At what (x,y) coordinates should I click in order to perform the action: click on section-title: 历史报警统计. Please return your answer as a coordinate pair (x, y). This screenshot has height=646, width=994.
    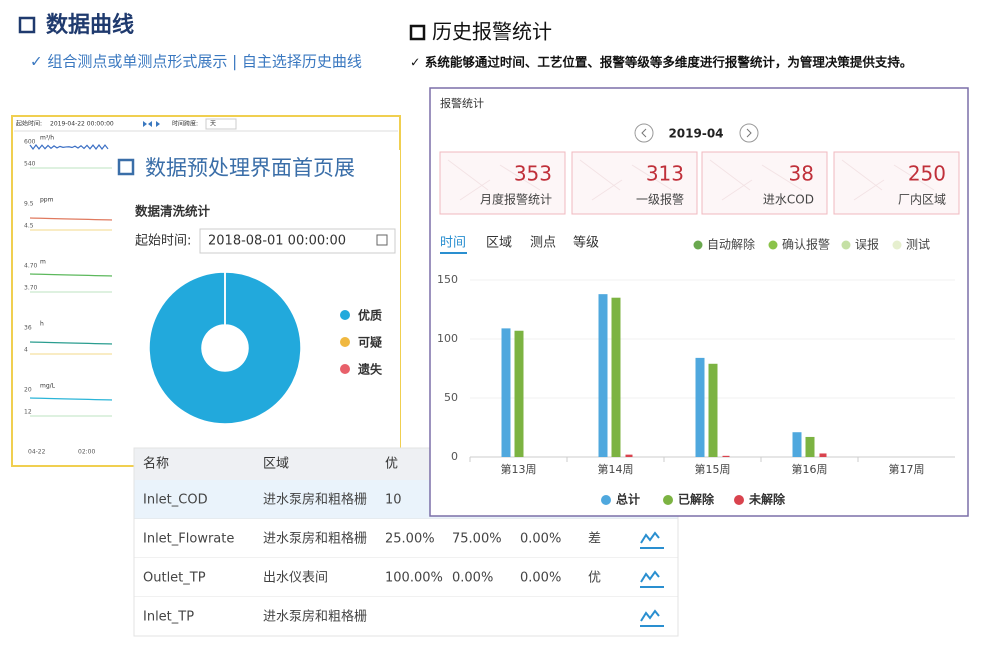
    Looking at the image, I should click on (492, 32).